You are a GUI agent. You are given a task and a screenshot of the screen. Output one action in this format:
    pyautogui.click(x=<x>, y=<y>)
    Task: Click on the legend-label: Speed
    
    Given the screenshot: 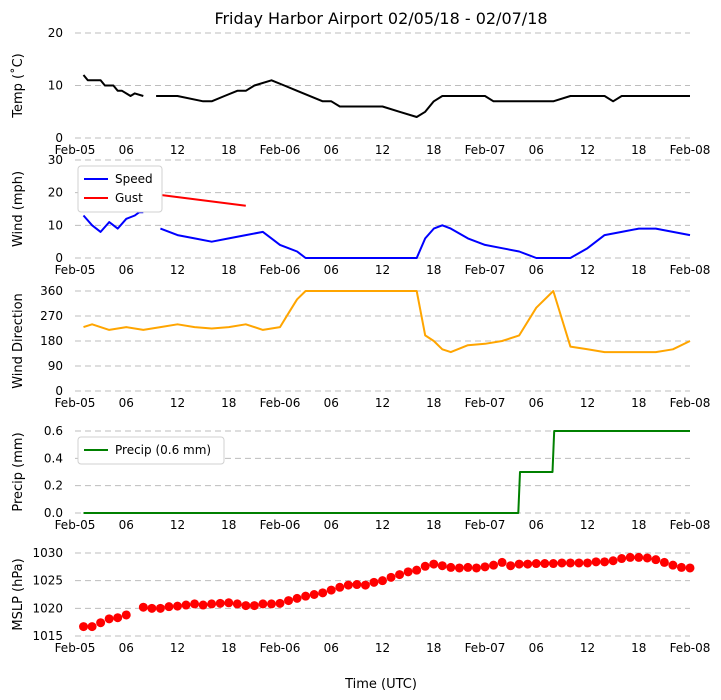 What is the action you would take?
    pyautogui.click(x=134, y=179)
    